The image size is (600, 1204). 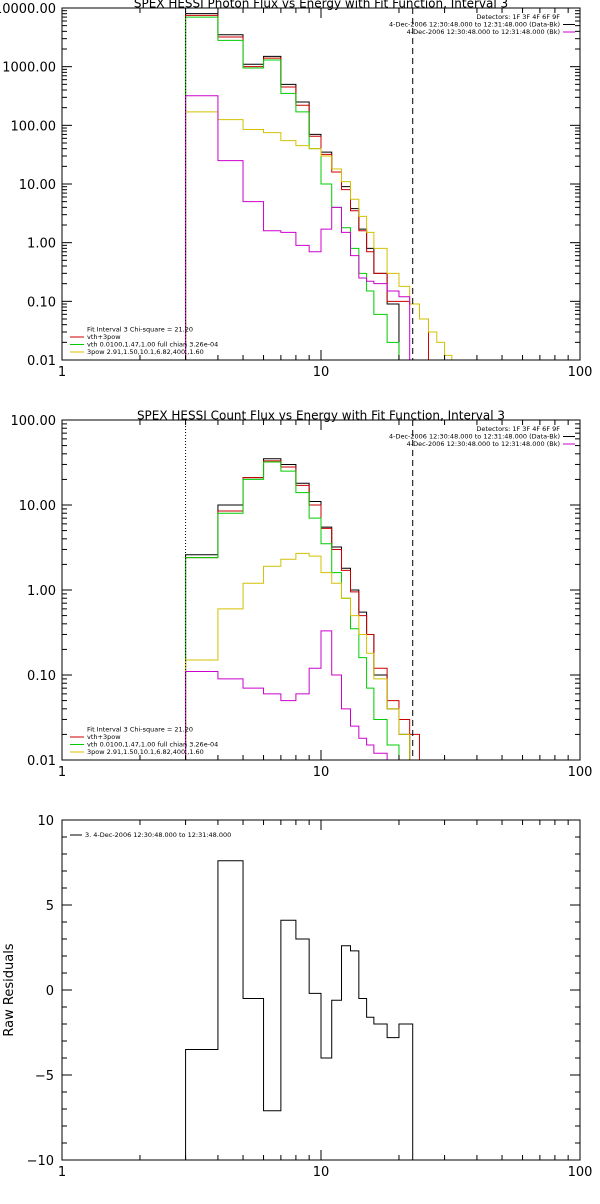 What do you see at coordinates (28, 9) in the screenshot?
I see `y-tick-label: 10000.00` at bounding box center [28, 9].